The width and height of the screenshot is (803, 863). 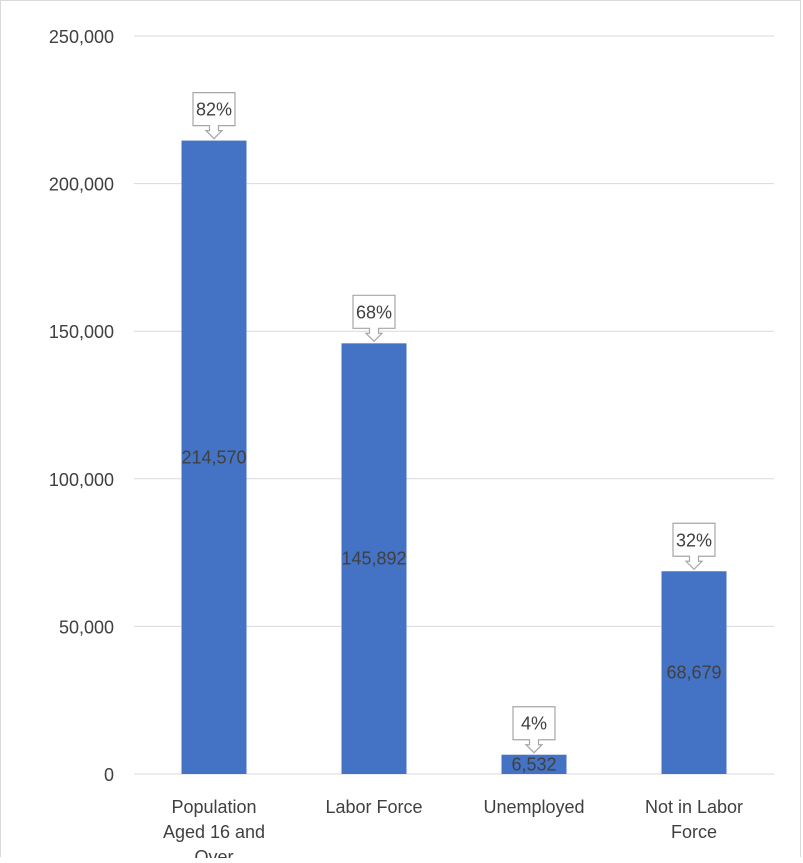 I want to click on x-category-label-line: Labor Force, so click(x=373, y=807).